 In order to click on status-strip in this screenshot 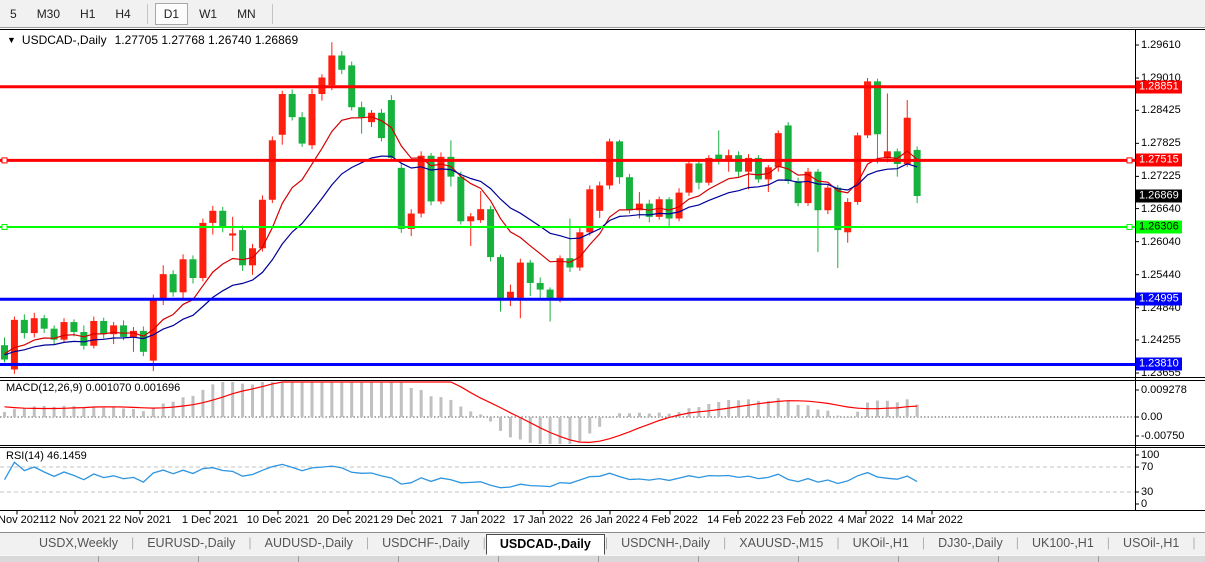, I will do `click(602, 558)`.